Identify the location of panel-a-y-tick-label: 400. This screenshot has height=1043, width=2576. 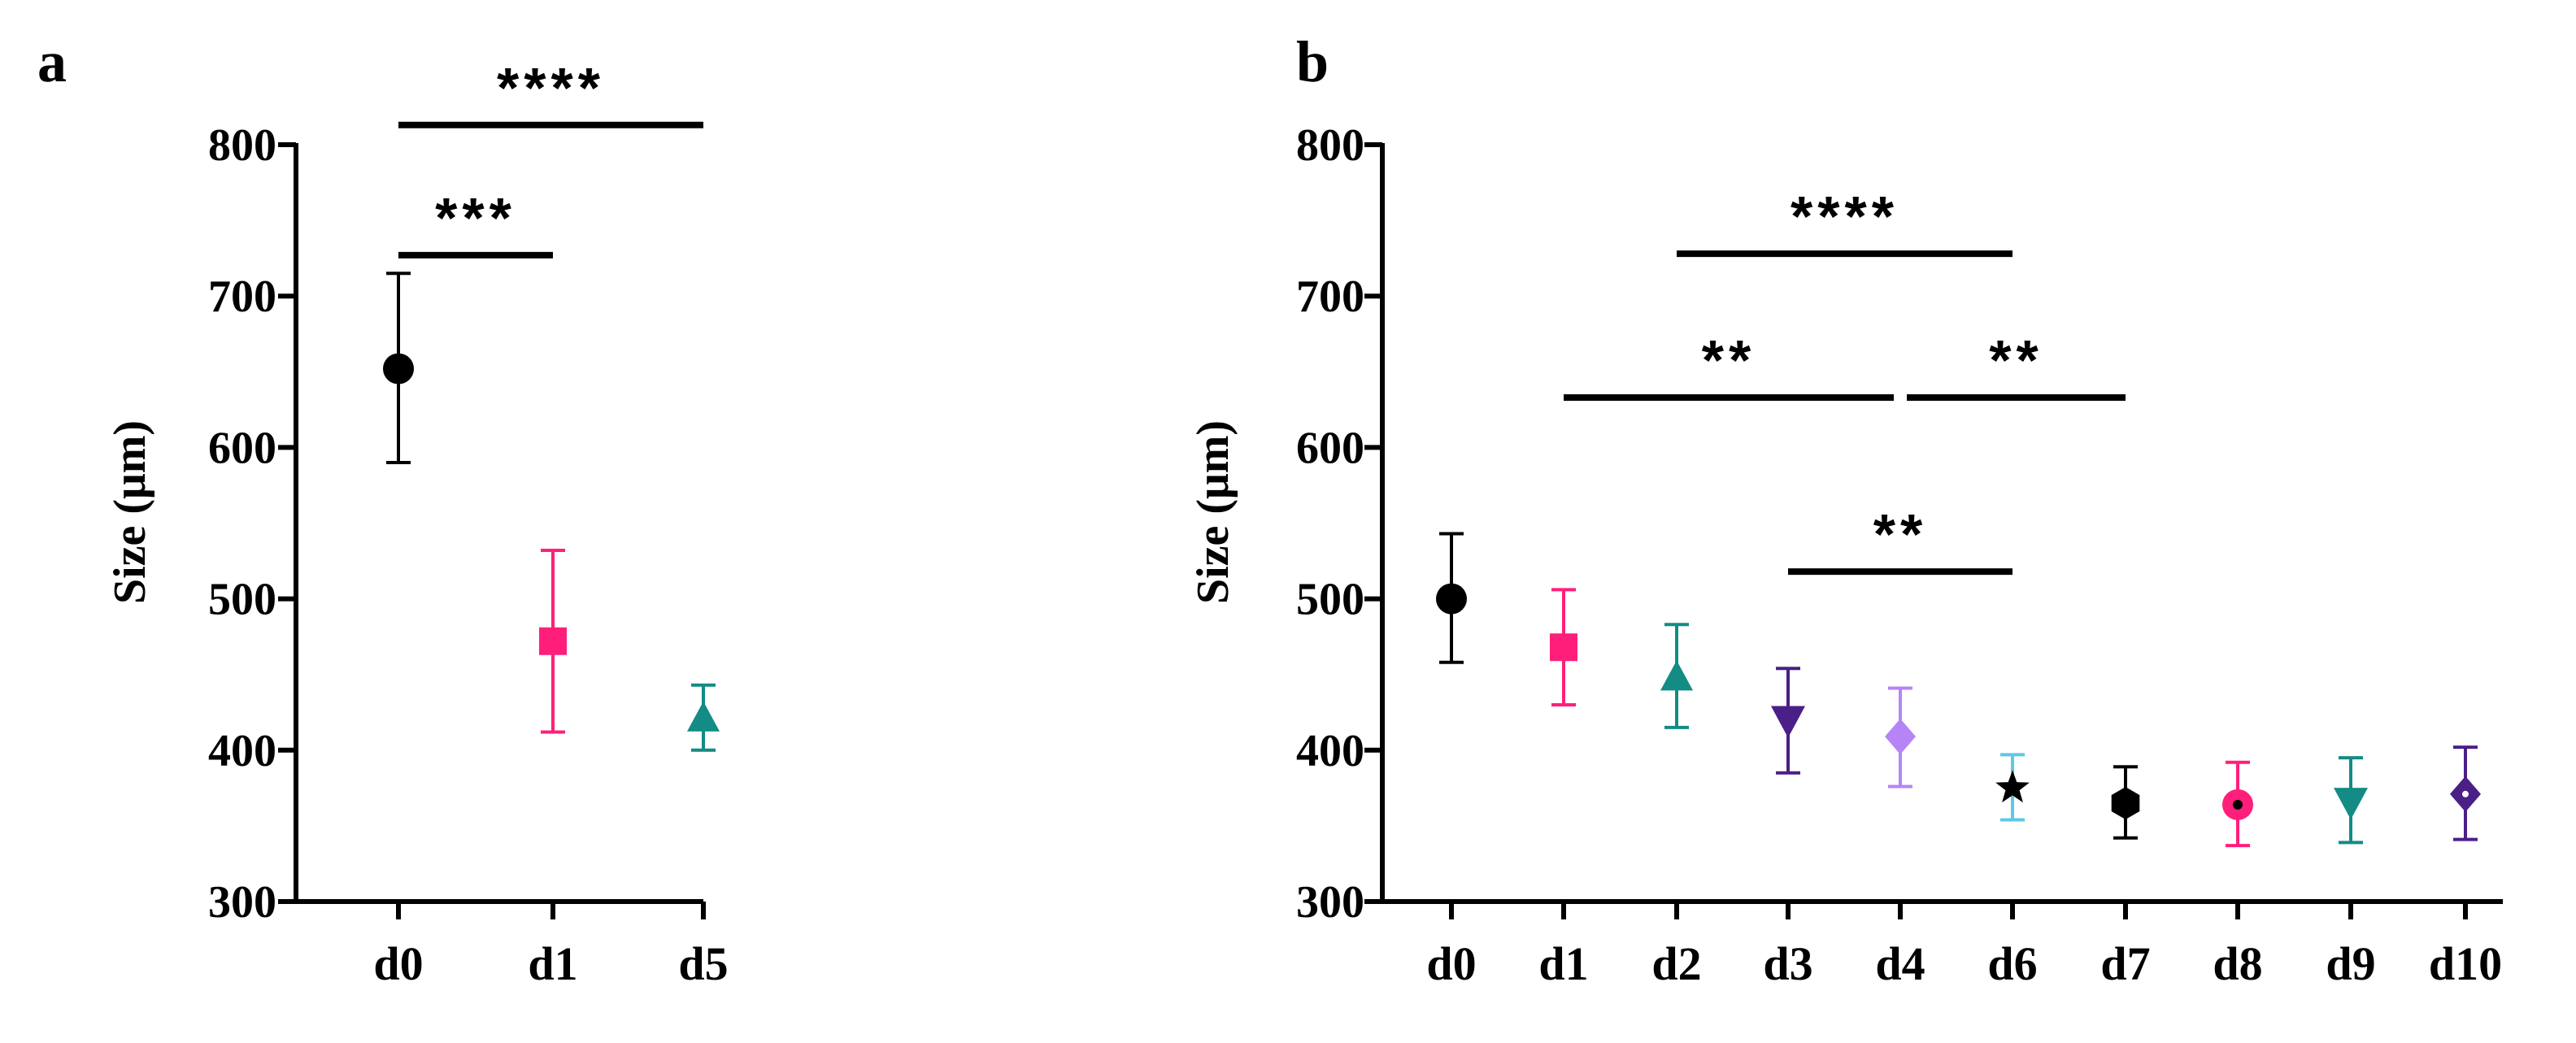
(242, 751).